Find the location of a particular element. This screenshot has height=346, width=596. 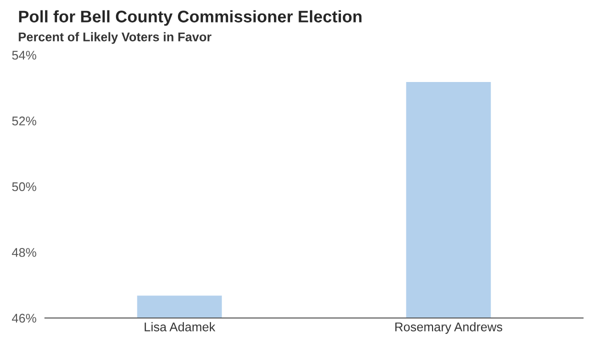

y-tick-label: 54% is located at coordinates (24, 55).